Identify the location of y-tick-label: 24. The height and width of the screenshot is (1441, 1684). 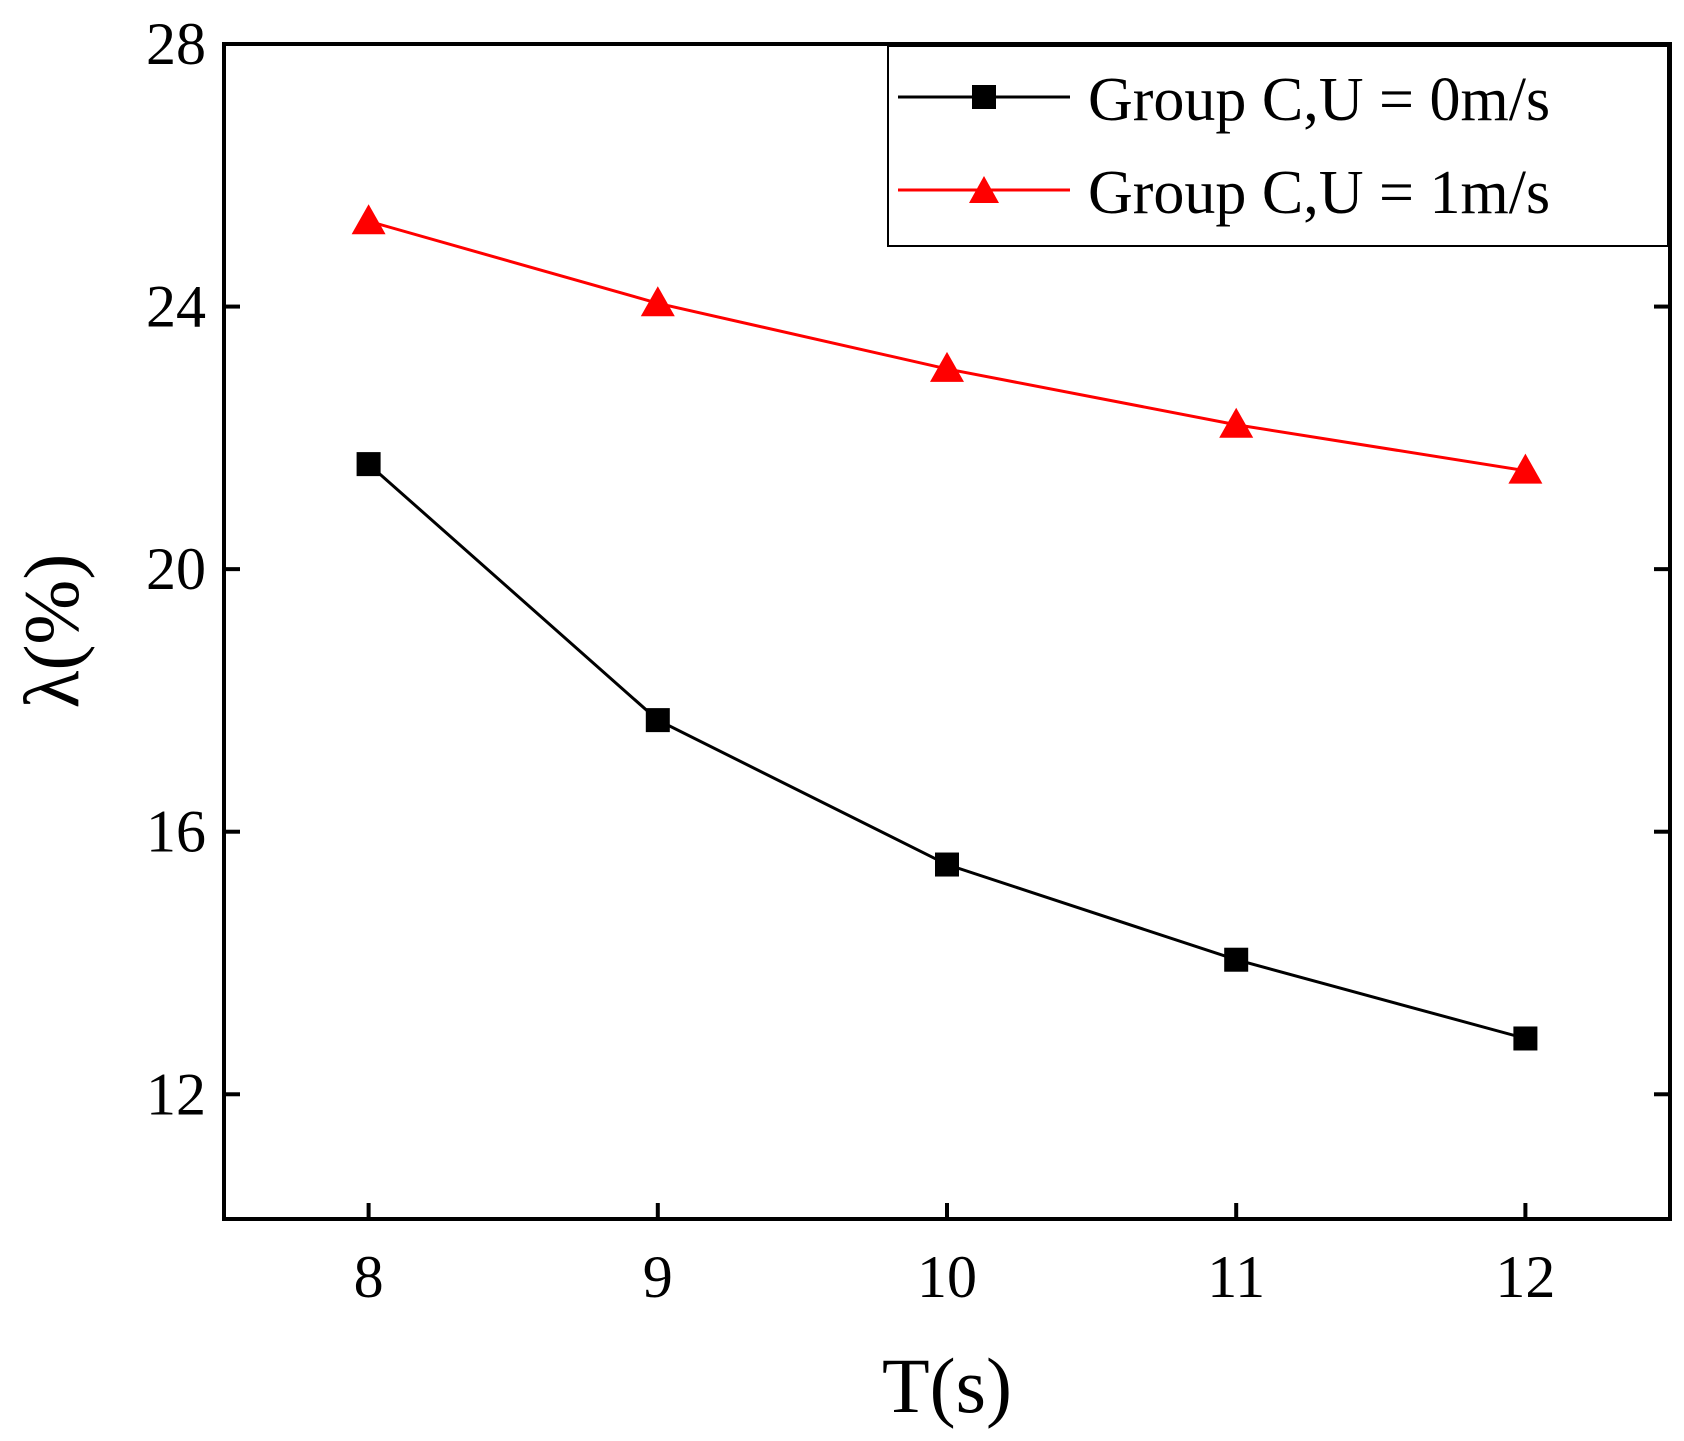
(176, 307).